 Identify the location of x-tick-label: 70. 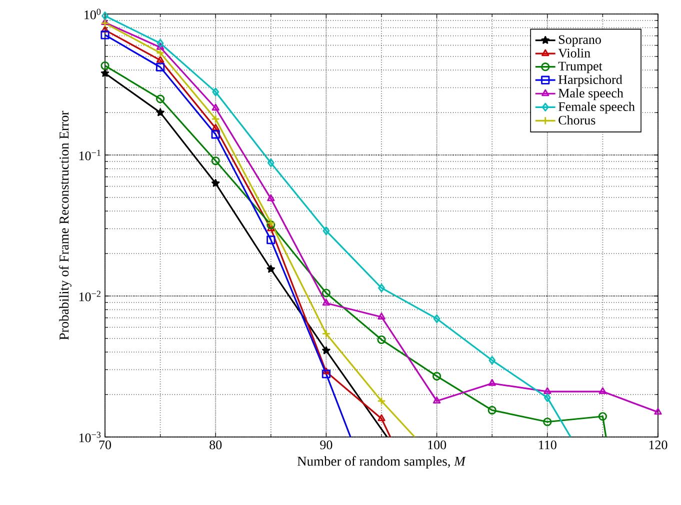
(105, 445).